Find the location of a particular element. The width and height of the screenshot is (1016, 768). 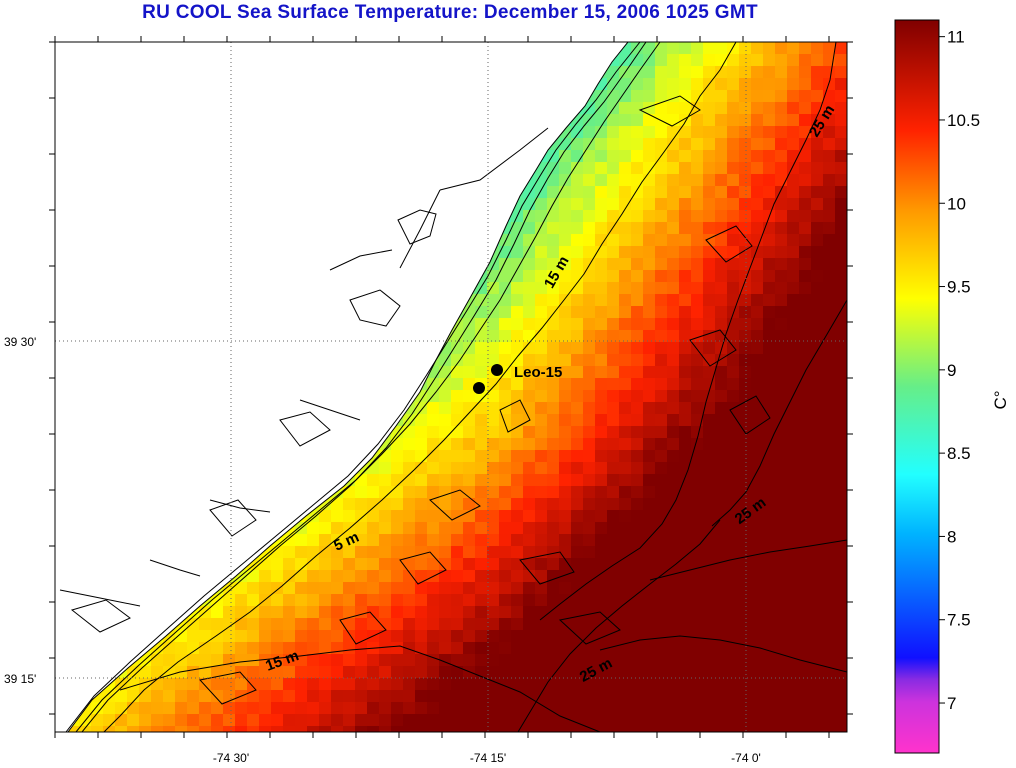

station-marker is located at coordinates (497, 370).